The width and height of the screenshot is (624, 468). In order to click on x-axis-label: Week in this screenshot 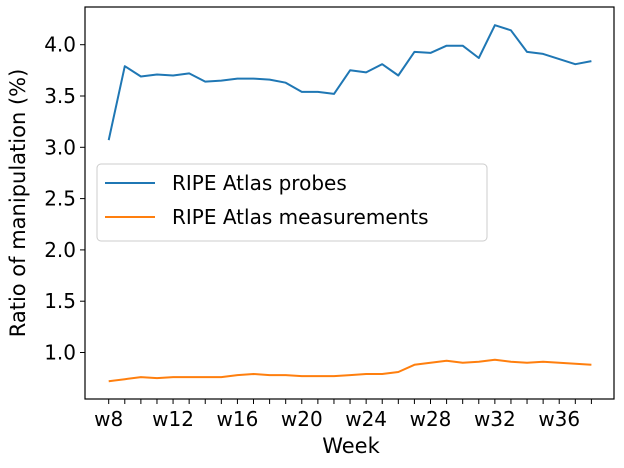, I will do `click(351, 446)`.